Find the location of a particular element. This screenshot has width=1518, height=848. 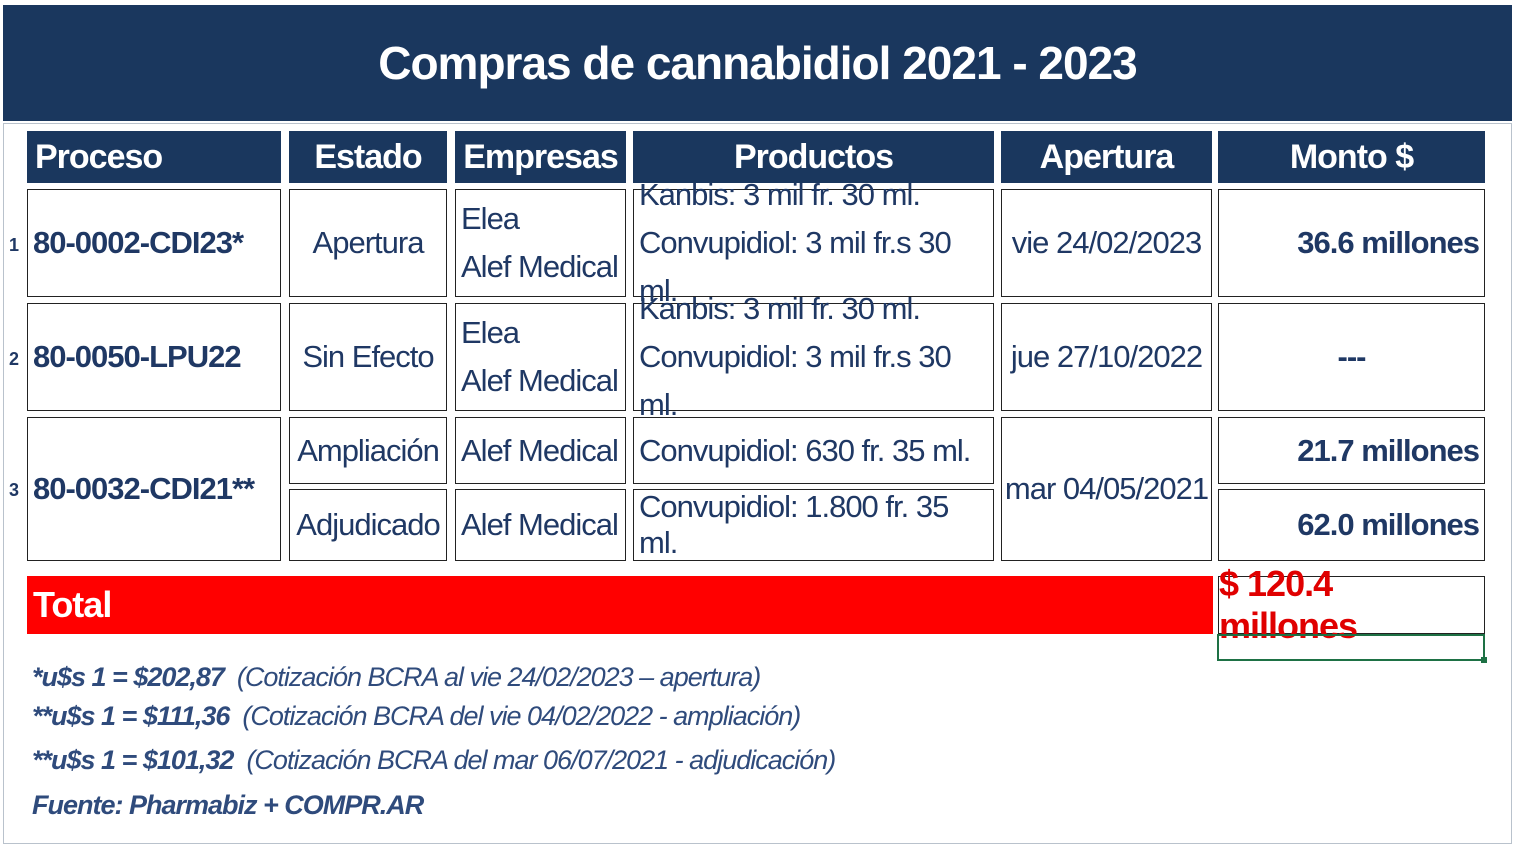

header-apertura: Apertura is located at coordinates (1106, 157).